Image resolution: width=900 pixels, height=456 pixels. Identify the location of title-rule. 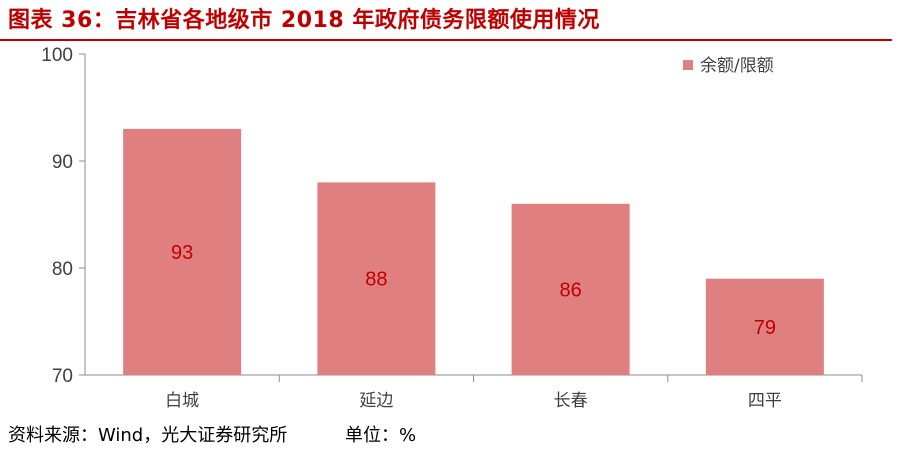
(446, 40).